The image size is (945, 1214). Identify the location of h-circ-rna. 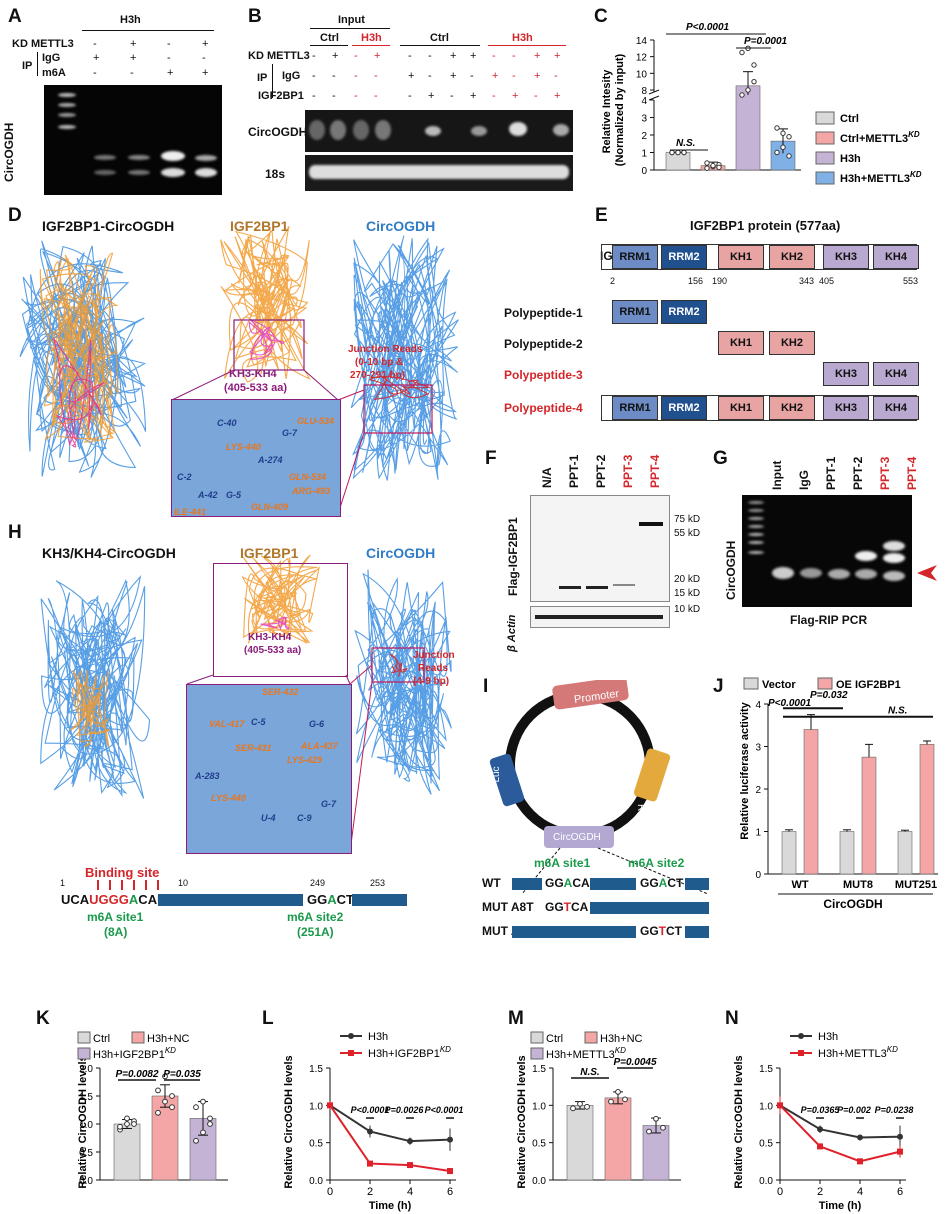
(403, 682).